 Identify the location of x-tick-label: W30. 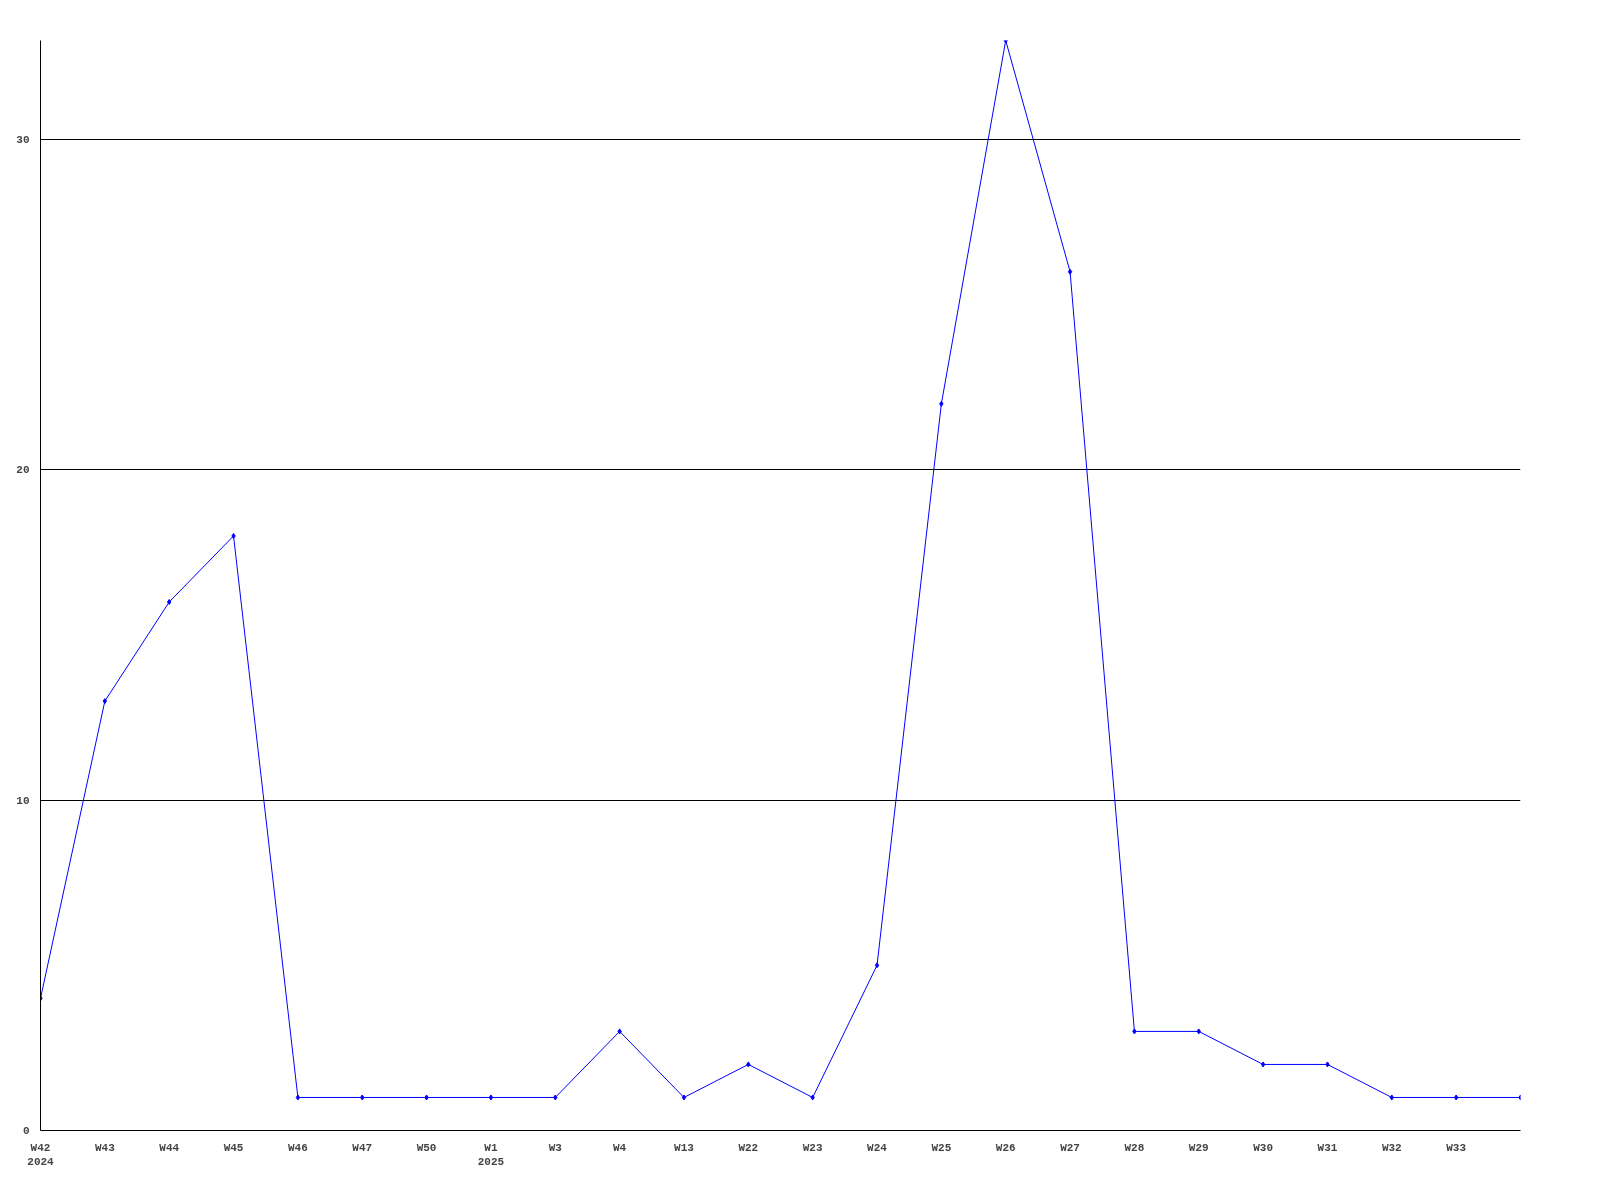
(1263, 1147).